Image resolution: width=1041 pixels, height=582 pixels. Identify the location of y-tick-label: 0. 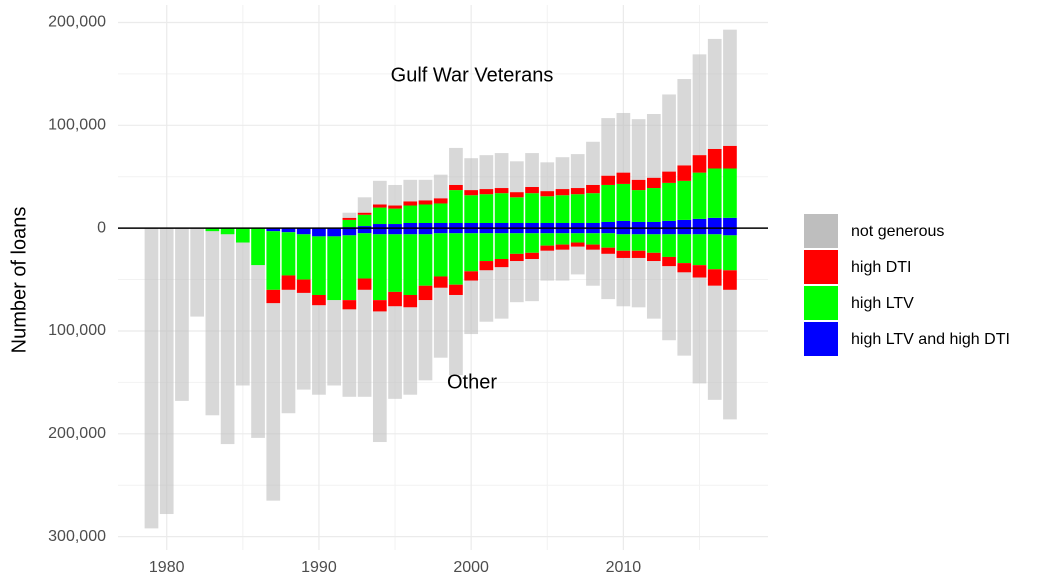
(101, 227).